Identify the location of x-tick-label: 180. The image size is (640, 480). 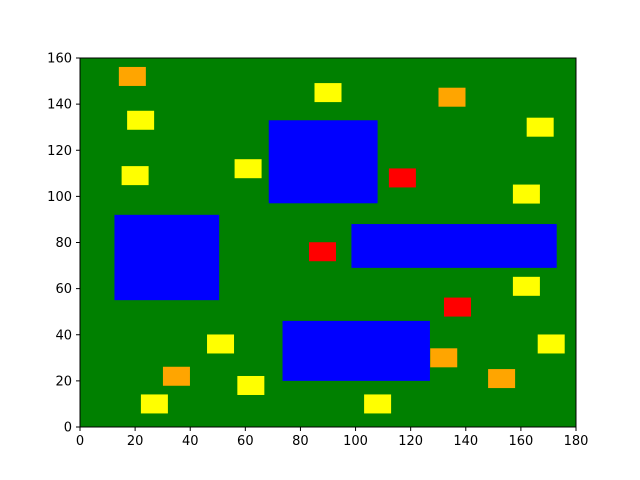
(576, 441).